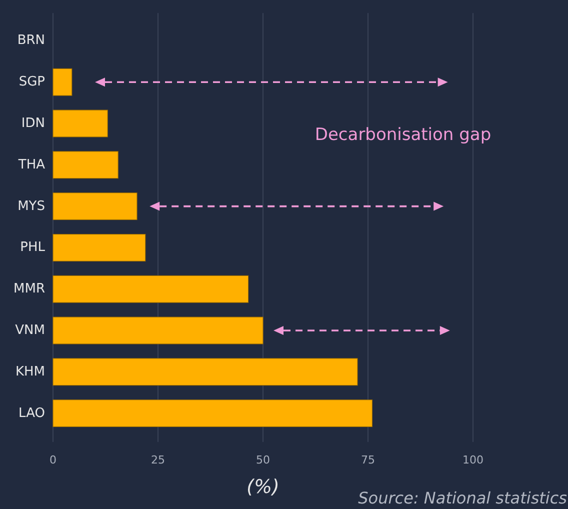 This screenshot has height=509, width=568. What do you see at coordinates (30, 330) in the screenshot?
I see `y-tick-label: VNM` at bounding box center [30, 330].